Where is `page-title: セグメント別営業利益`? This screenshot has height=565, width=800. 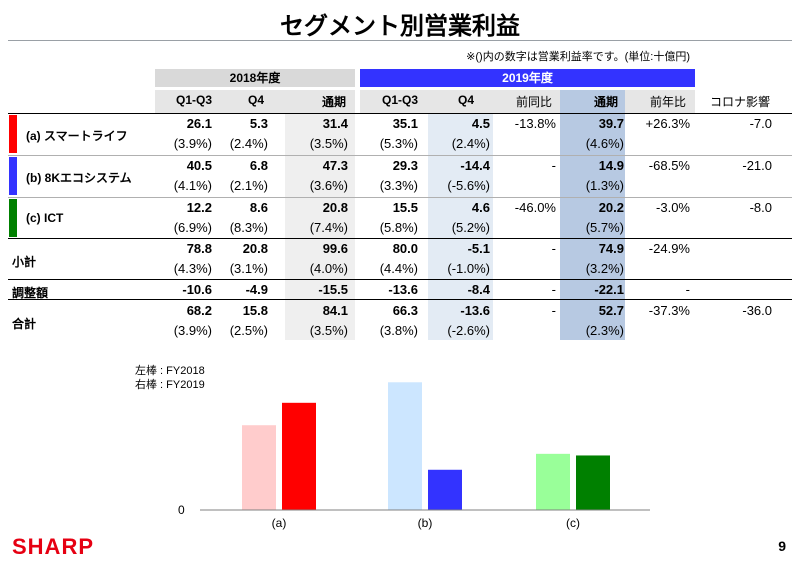 page-title: セグメント別営業利益 is located at coordinates (400, 26).